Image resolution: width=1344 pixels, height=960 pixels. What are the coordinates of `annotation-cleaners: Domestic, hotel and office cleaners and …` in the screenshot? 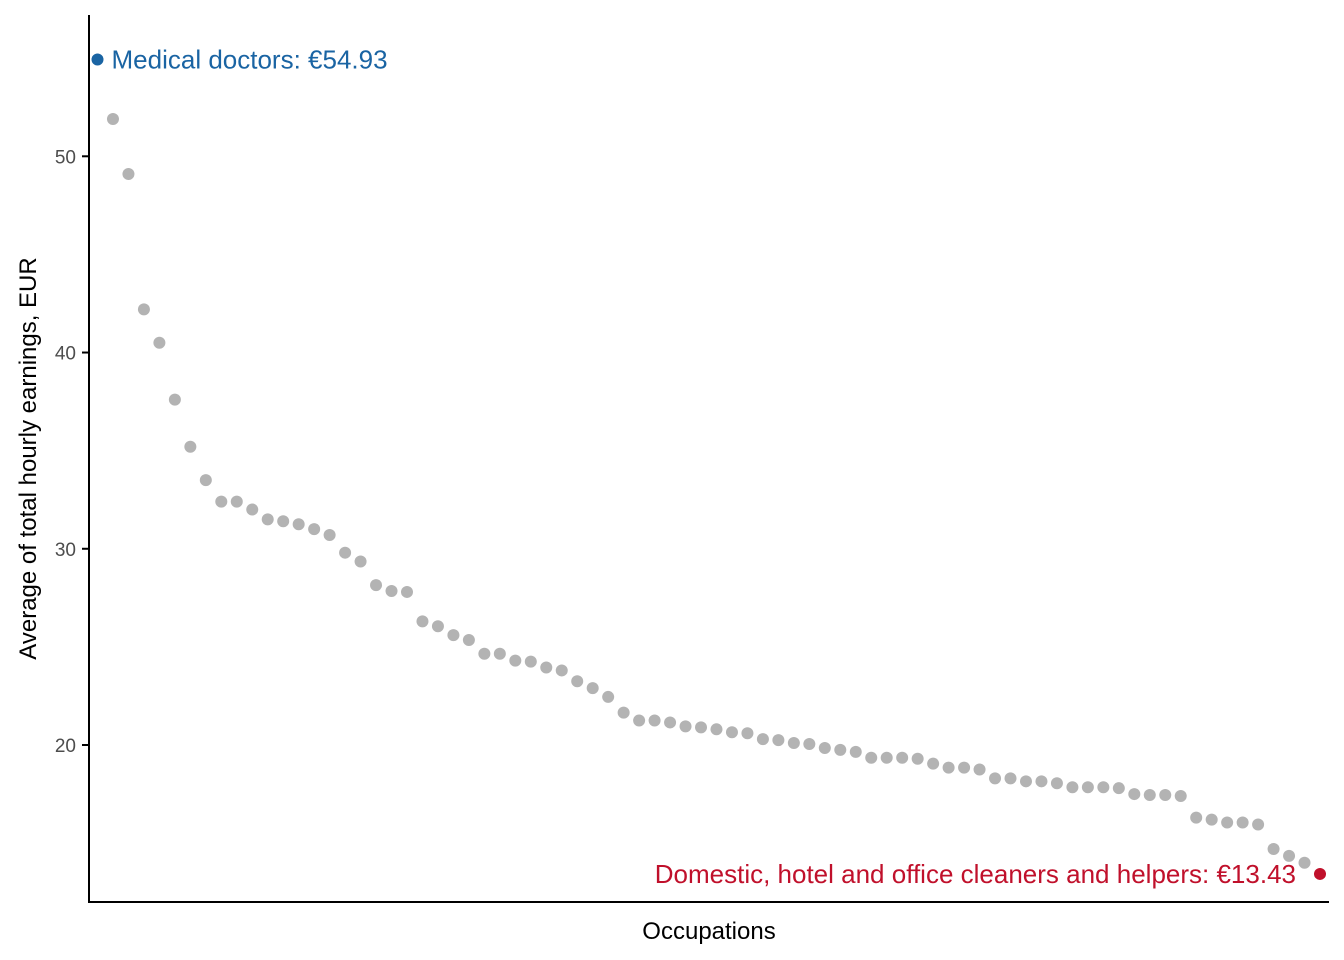 It's located at (975, 874).